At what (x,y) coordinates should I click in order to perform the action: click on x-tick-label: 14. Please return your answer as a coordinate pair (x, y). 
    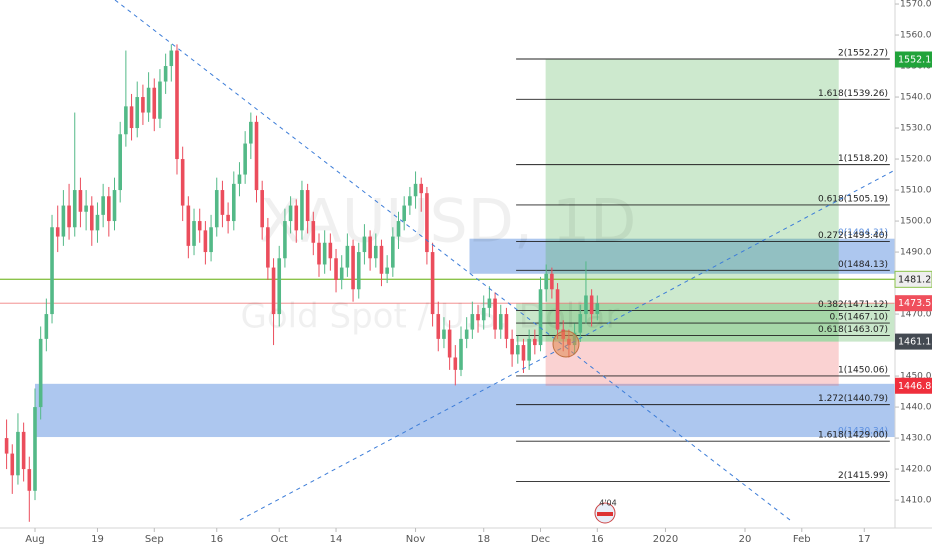
    Looking at the image, I should click on (336, 539).